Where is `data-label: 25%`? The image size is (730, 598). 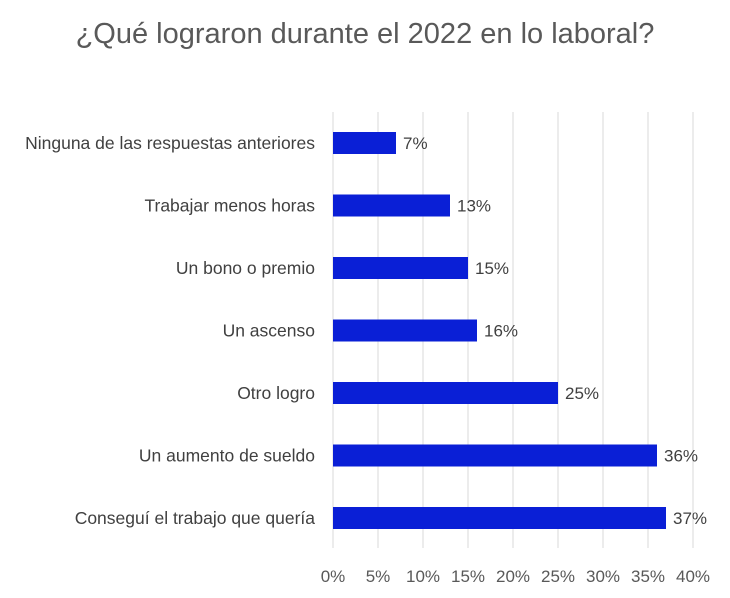 data-label: 25% is located at coordinates (582, 393).